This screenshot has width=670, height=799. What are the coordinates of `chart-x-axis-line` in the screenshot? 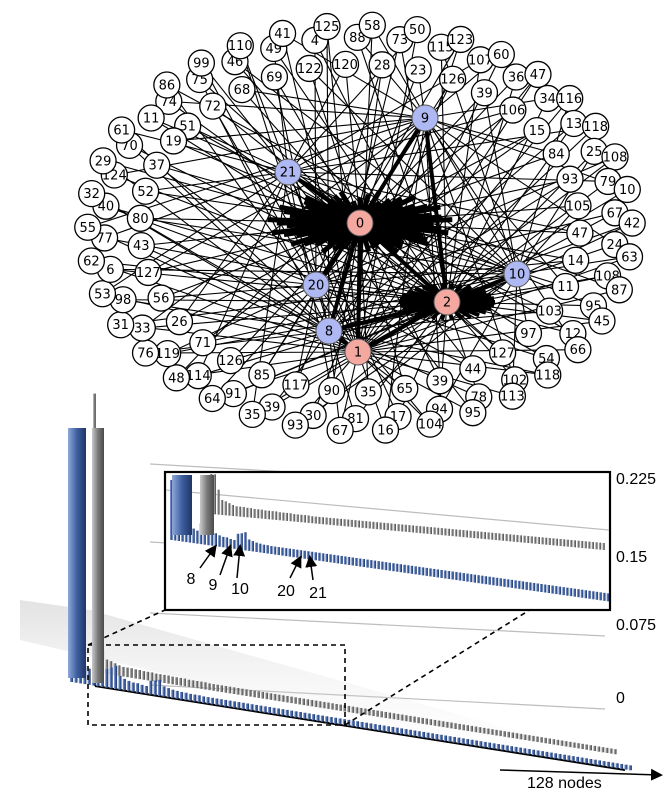 It's located at (360, 728).